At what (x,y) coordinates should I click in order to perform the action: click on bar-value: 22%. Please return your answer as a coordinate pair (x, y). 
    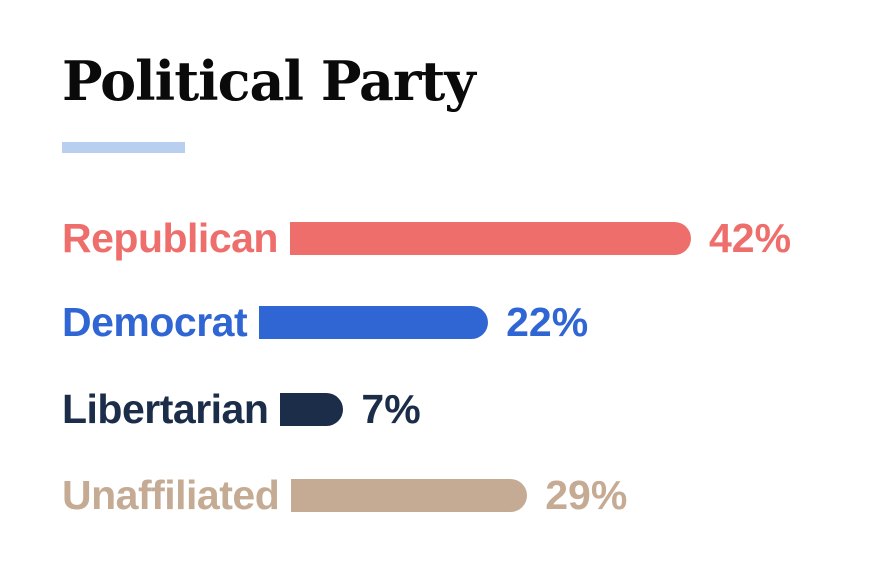
    Looking at the image, I should click on (547, 322).